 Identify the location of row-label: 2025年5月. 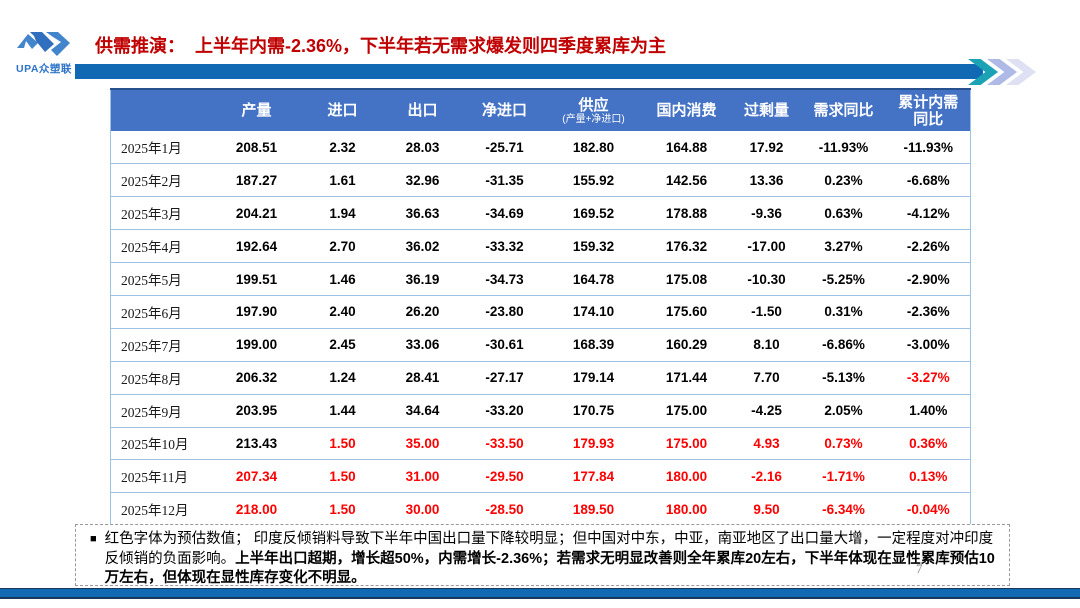
(160, 279).